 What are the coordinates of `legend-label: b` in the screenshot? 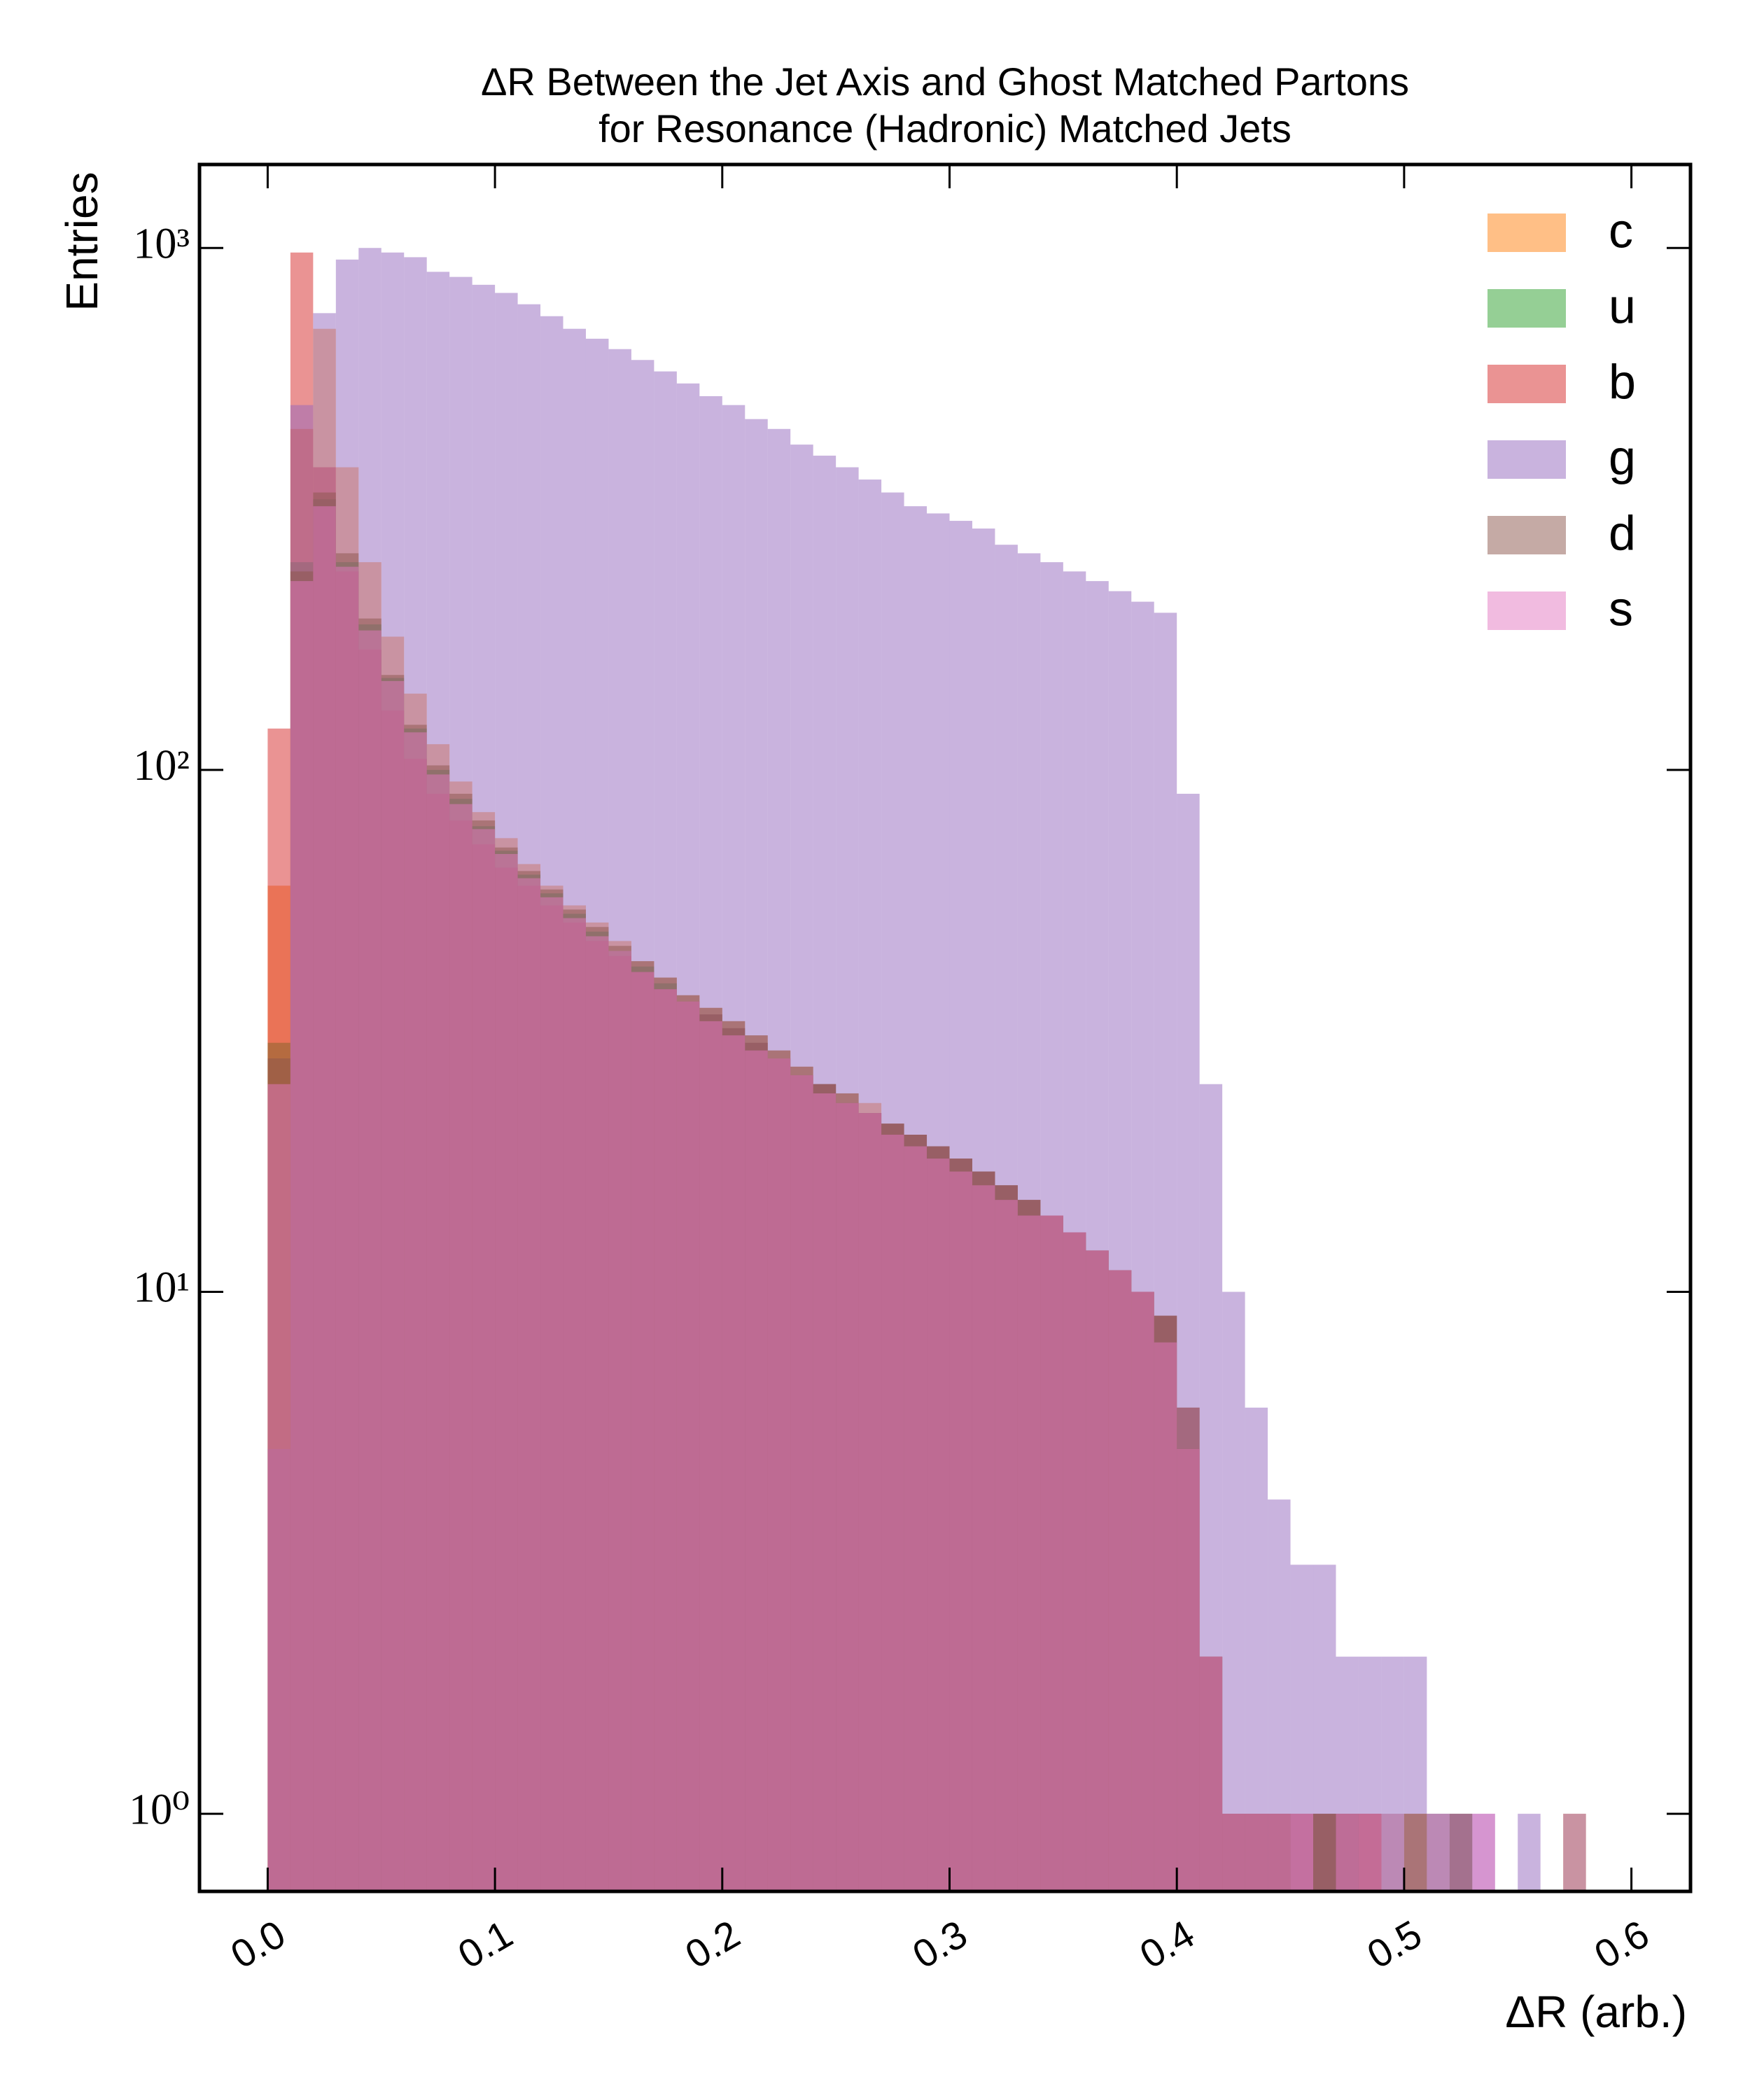 It's located at (1622, 381).